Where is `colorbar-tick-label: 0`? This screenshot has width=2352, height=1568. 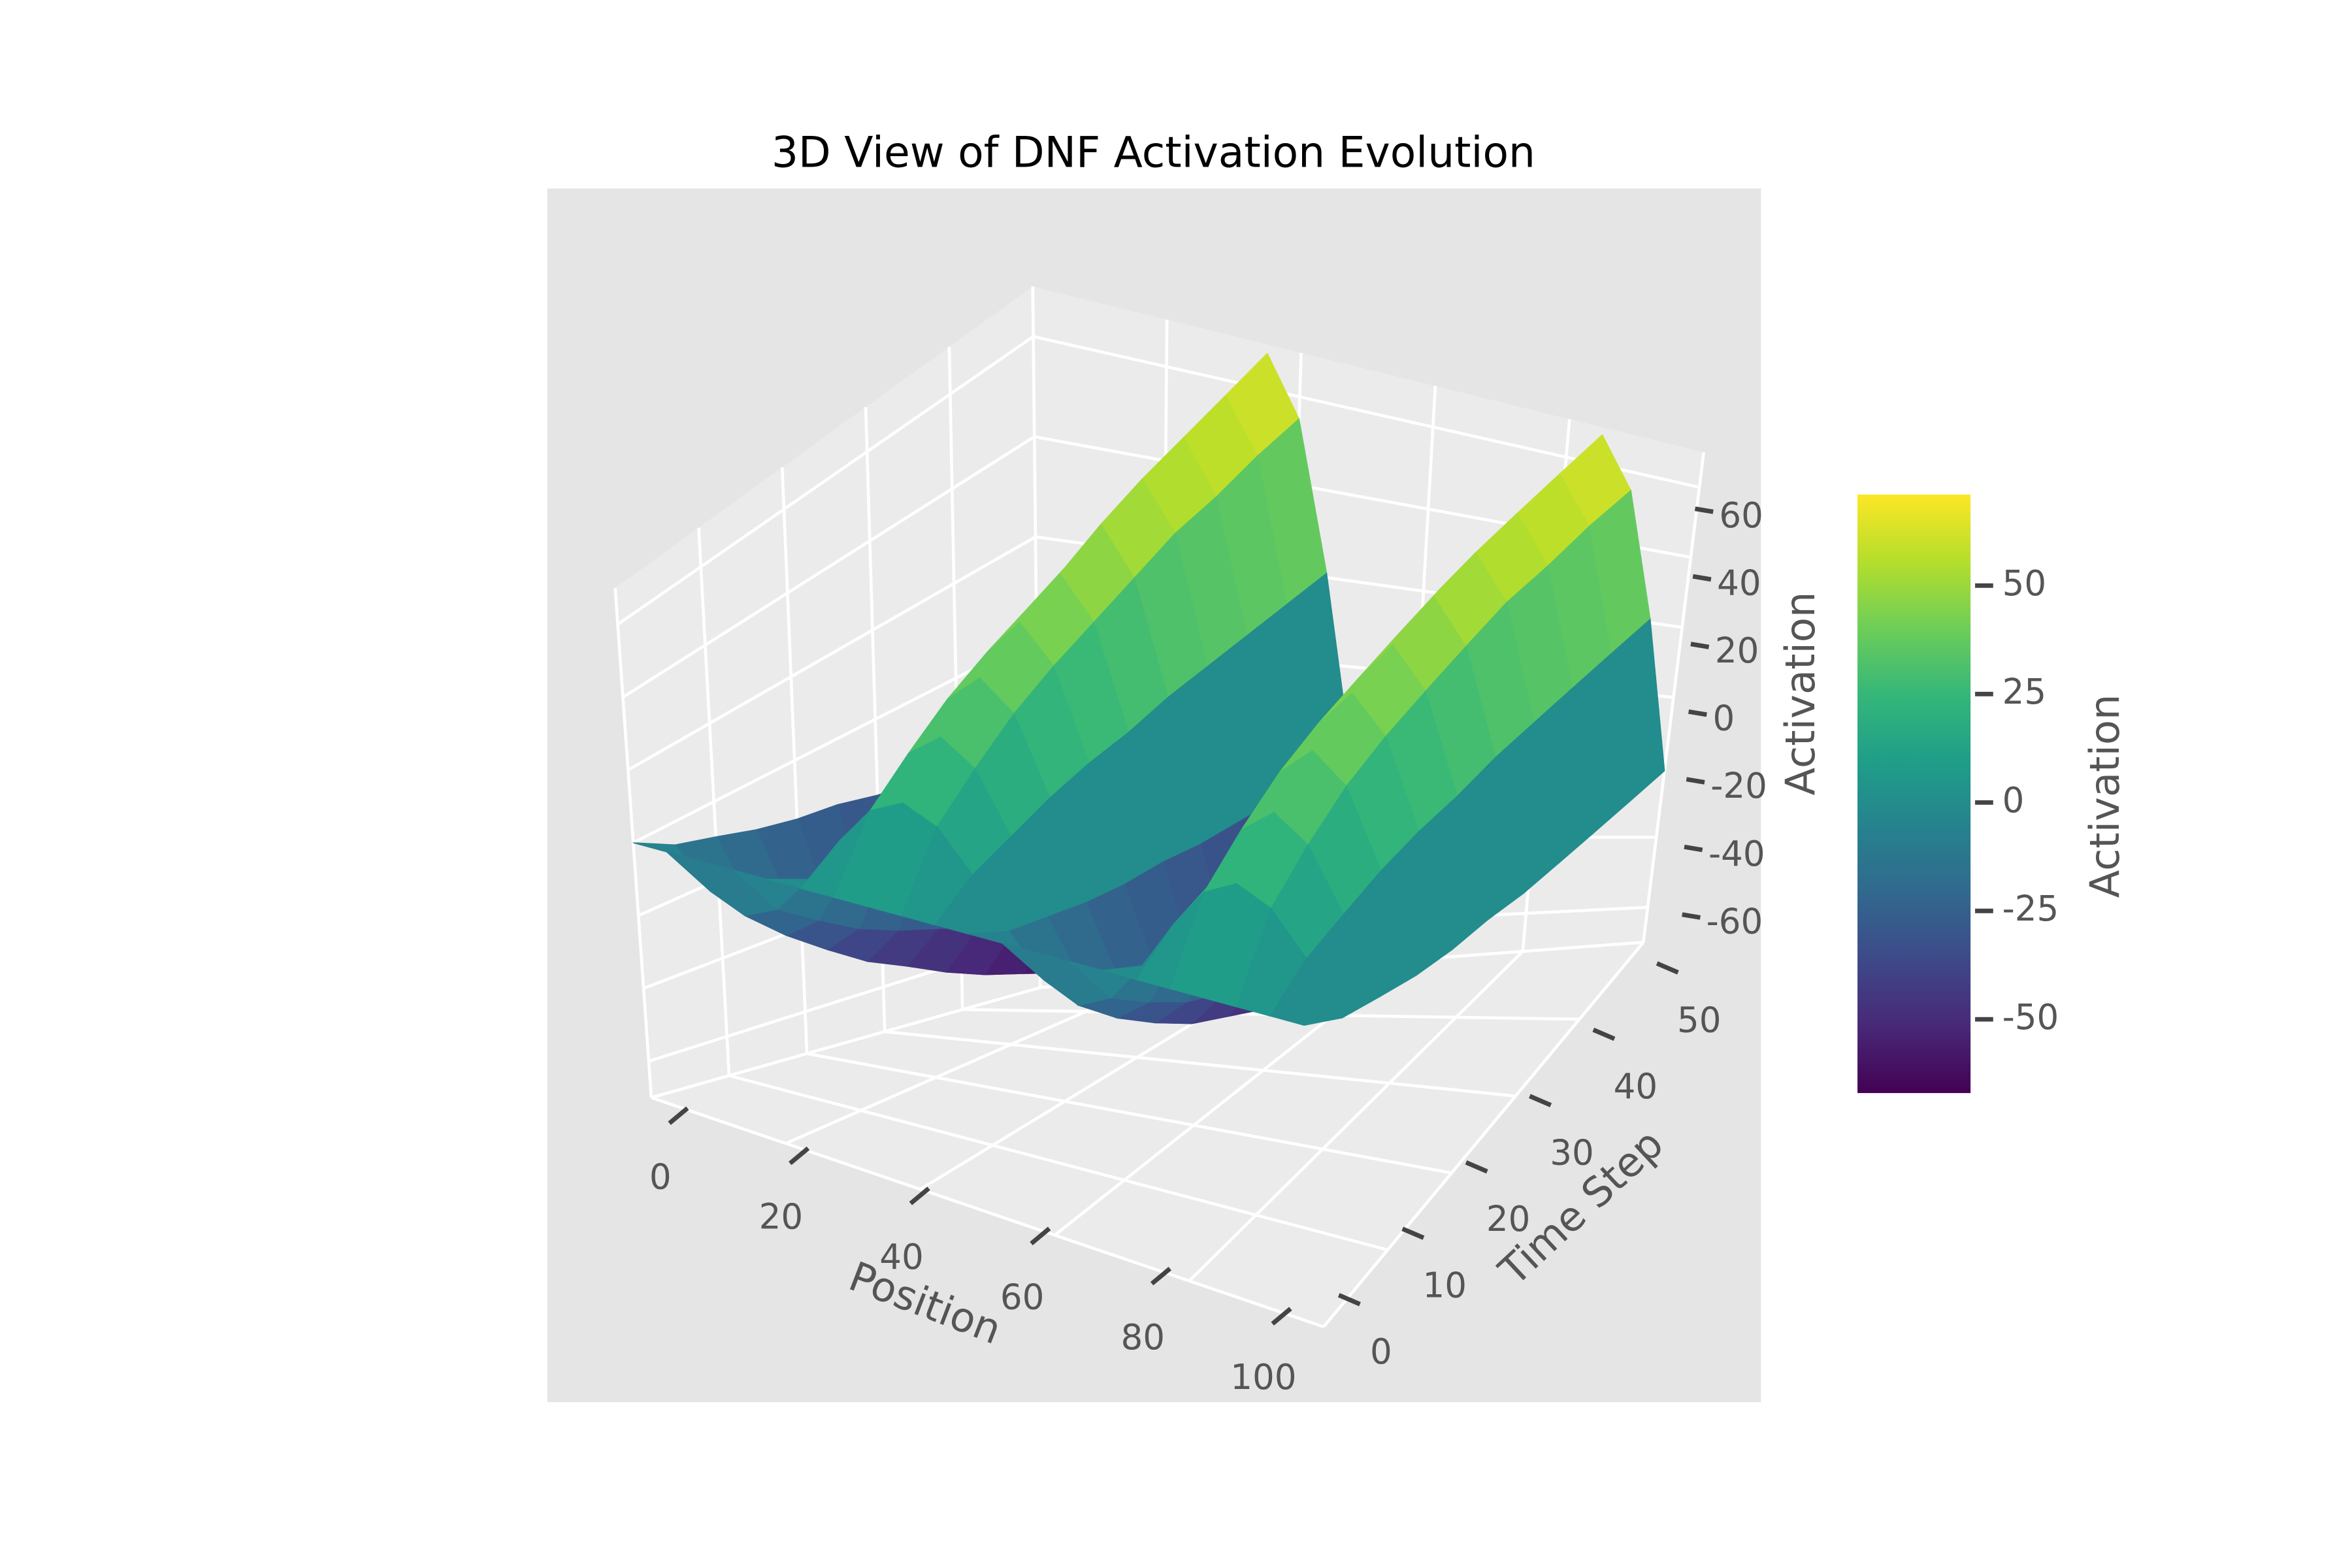
colorbar-tick-label: 0 is located at coordinates (2013, 800).